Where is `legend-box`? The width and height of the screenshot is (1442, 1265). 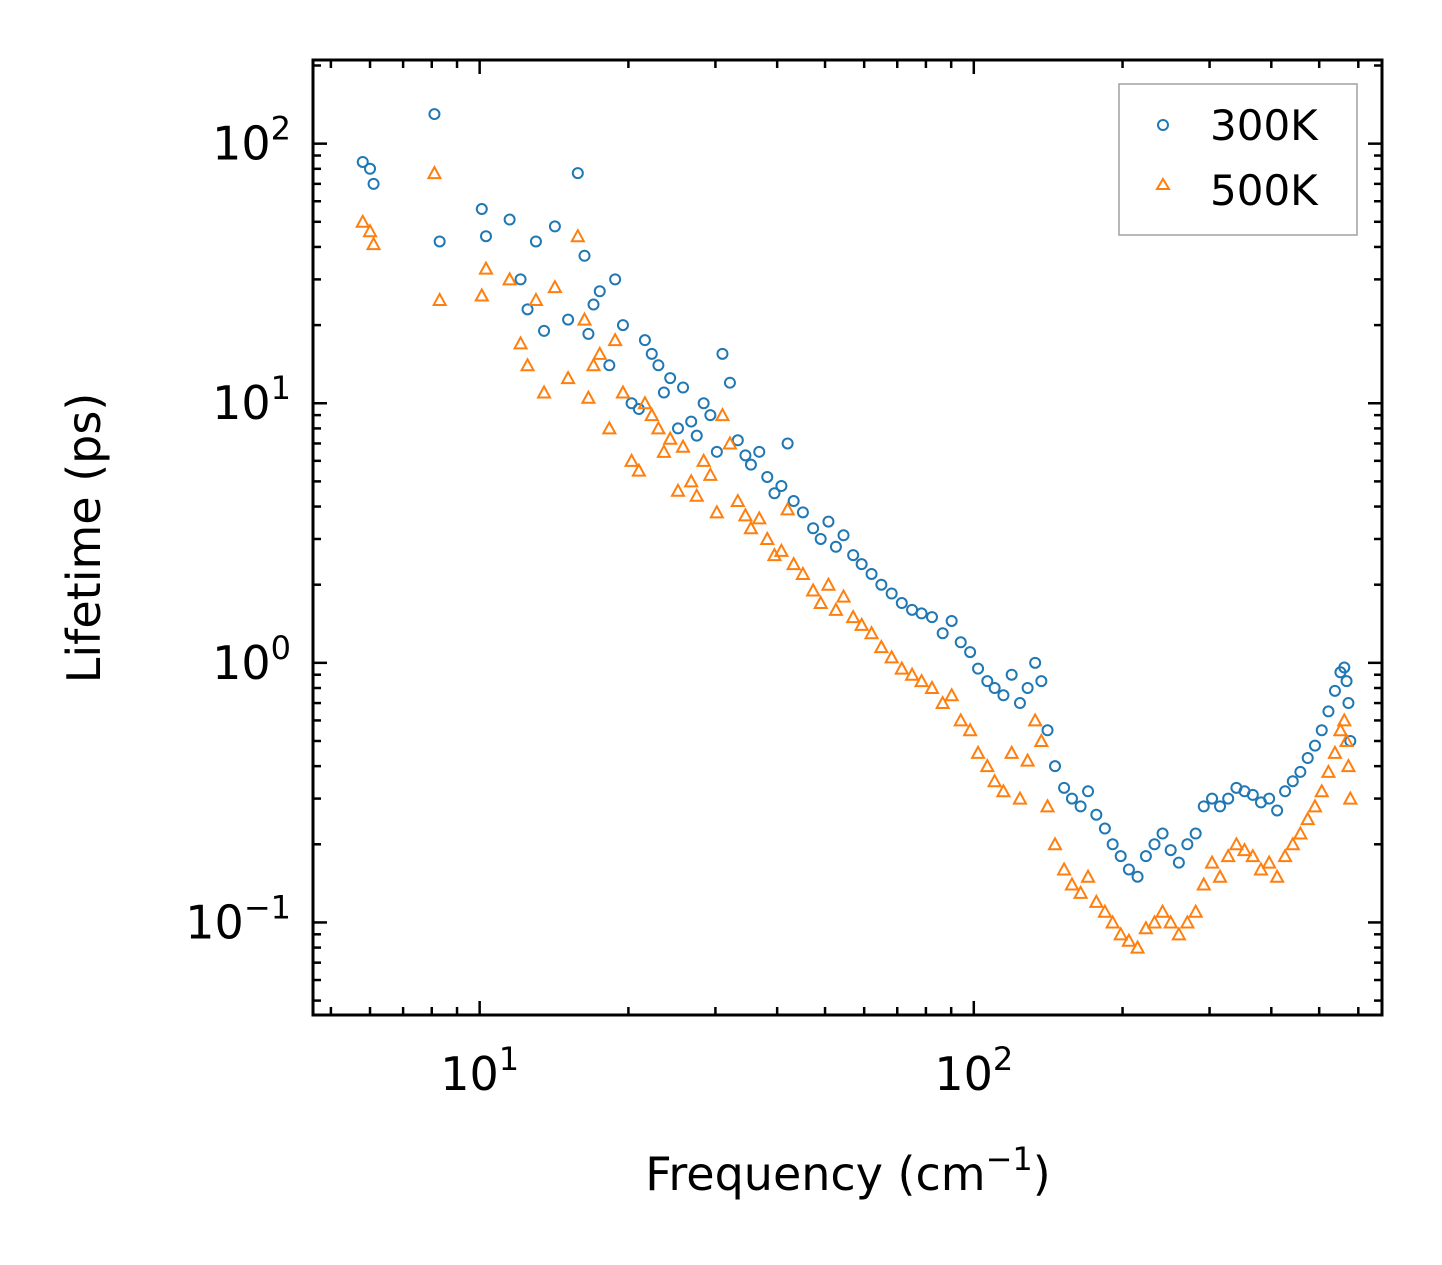 legend-box is located at coordinates (1238, 159).